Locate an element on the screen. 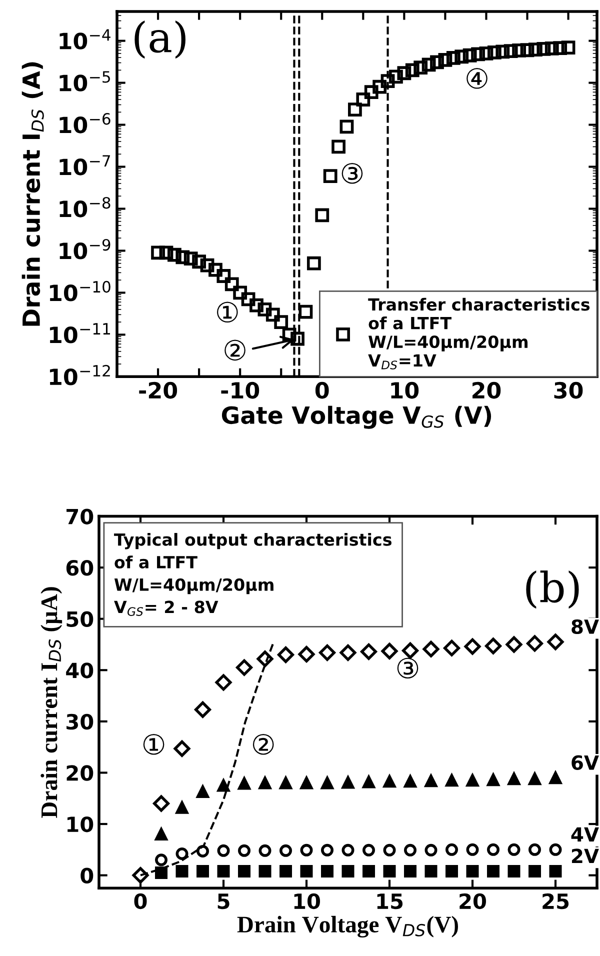 The height and width of the screenshot is (956, 600). legend-label: 4V is located at coordinates (585, 834).